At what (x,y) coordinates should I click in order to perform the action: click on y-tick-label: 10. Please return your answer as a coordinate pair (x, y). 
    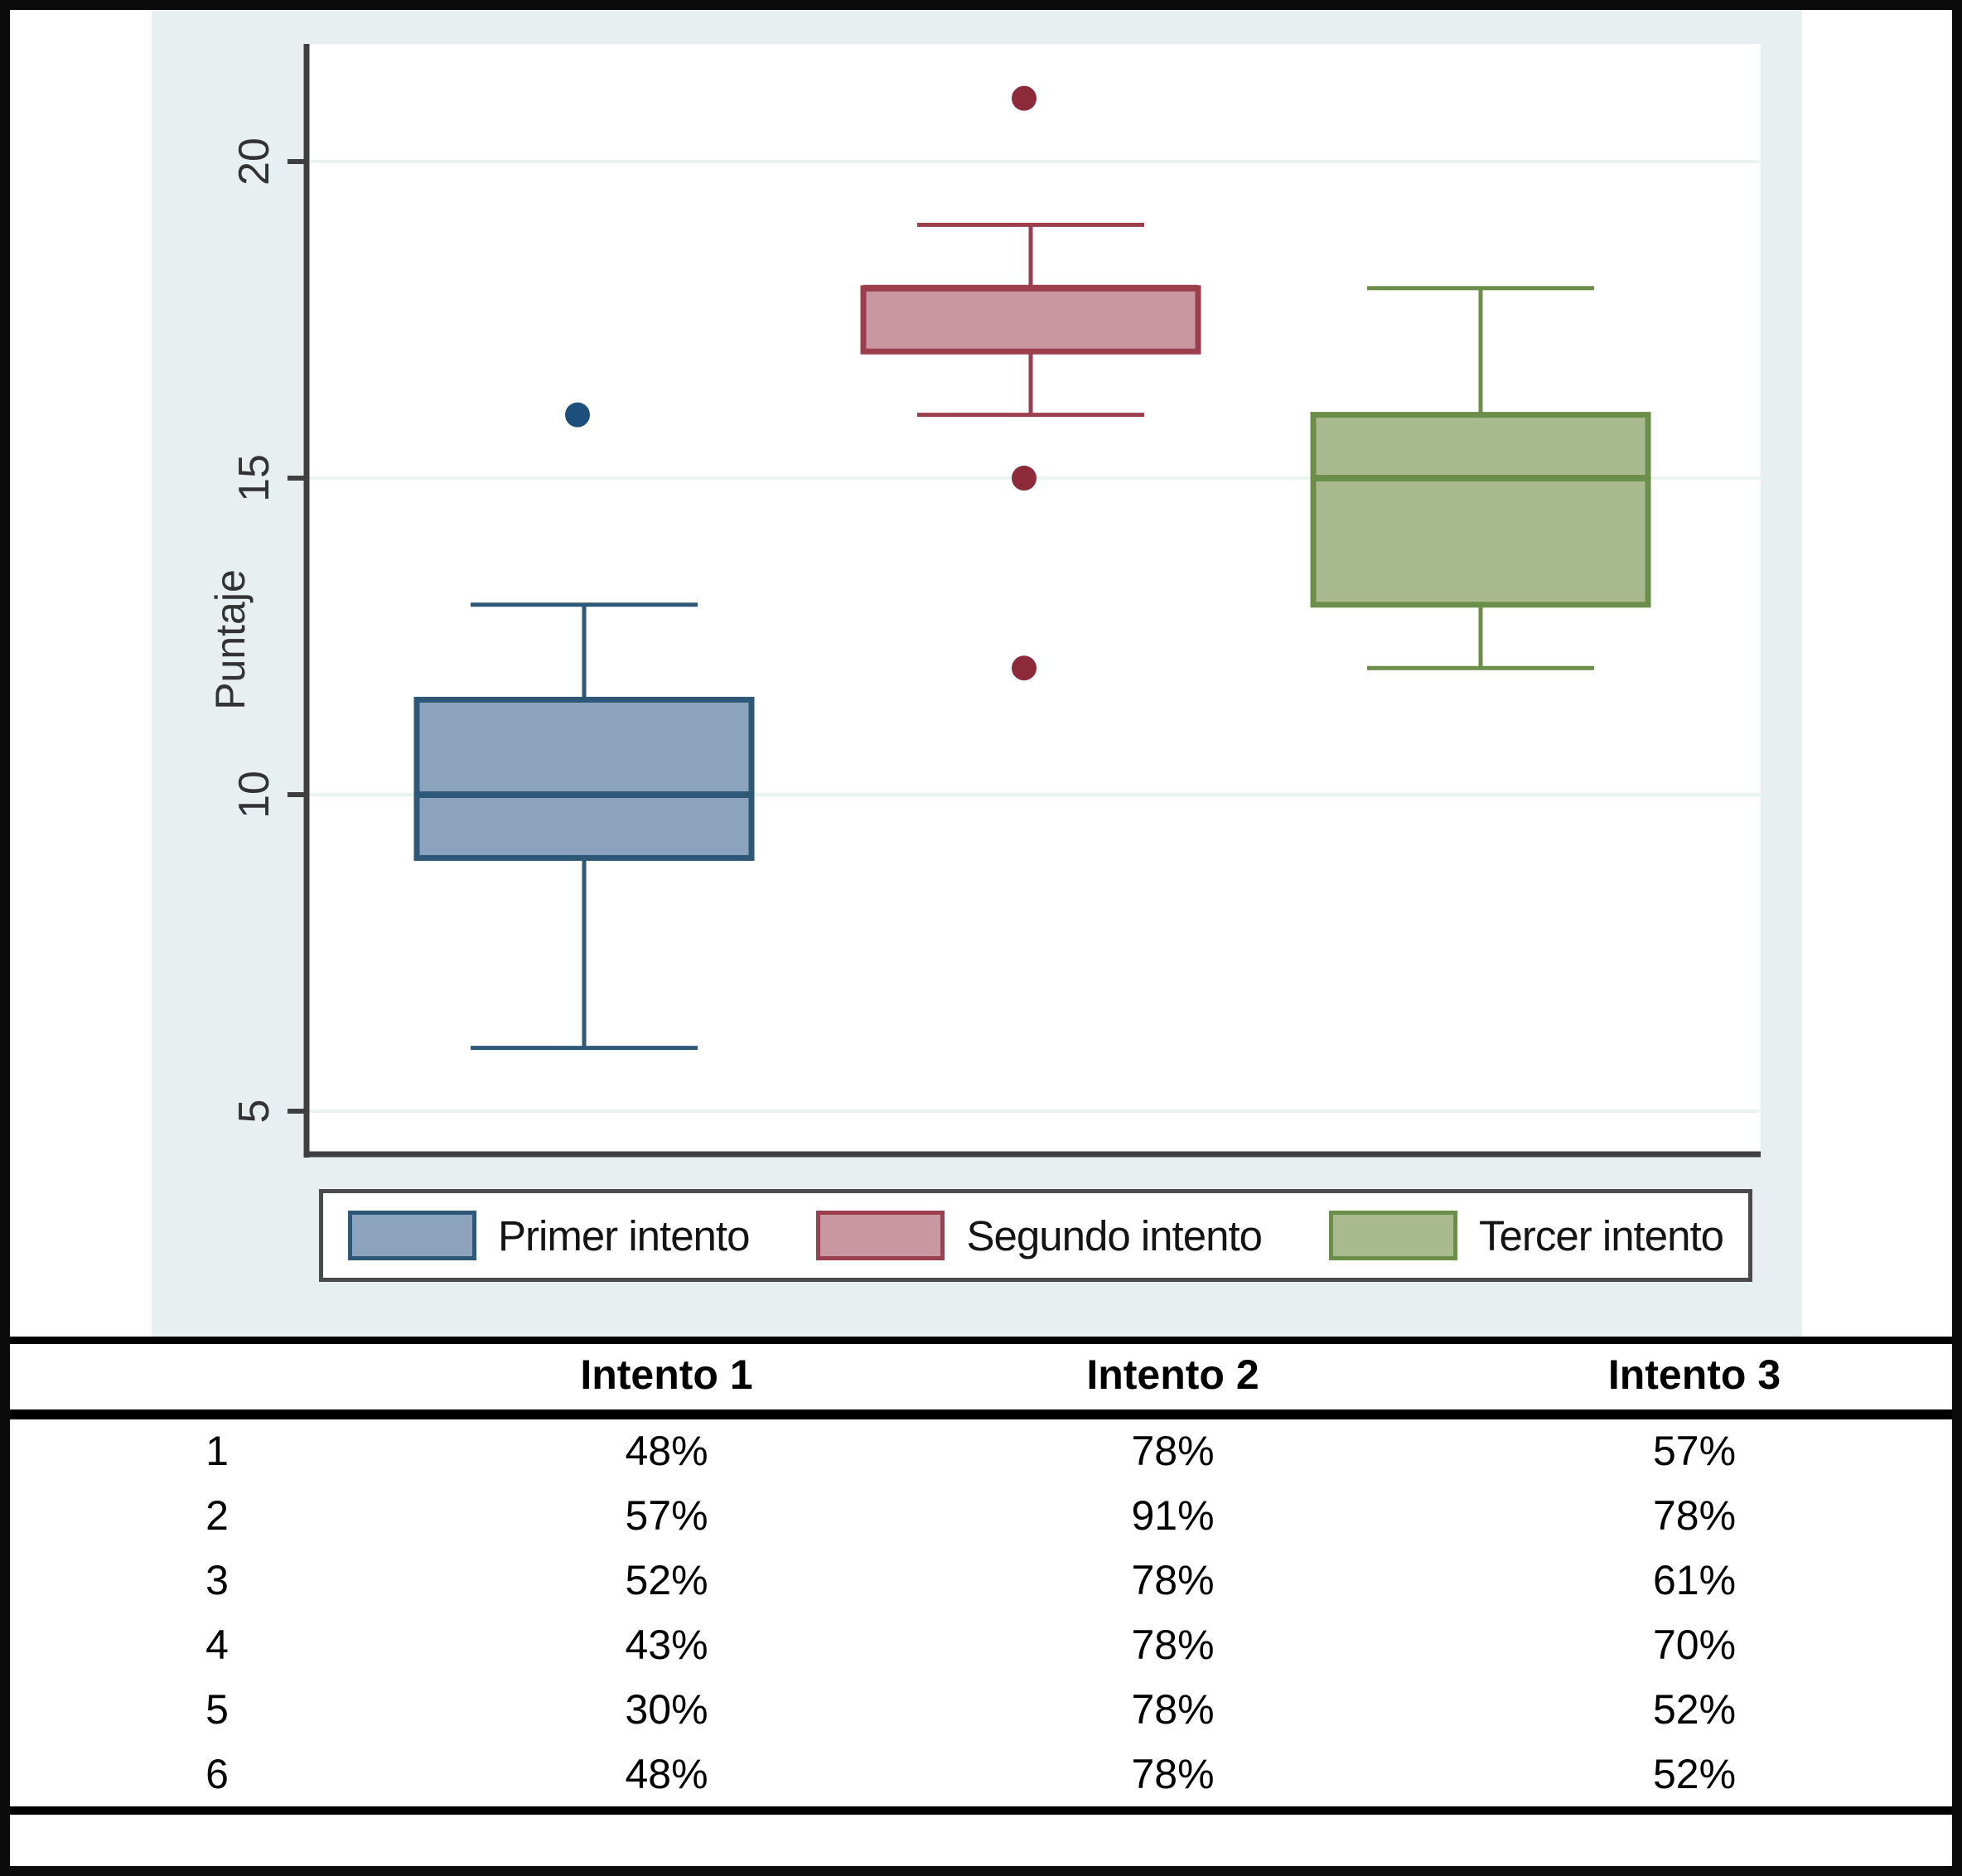
    Looking at the image, I should click on (254, 795).